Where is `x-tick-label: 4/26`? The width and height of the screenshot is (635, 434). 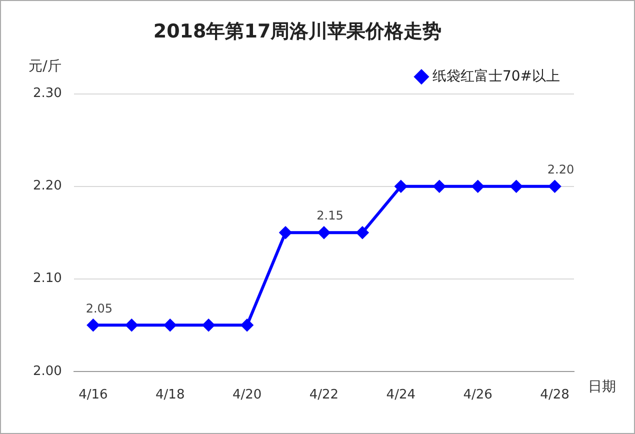 x-tick-label: 4/26 is located at coordinates (477, 395).